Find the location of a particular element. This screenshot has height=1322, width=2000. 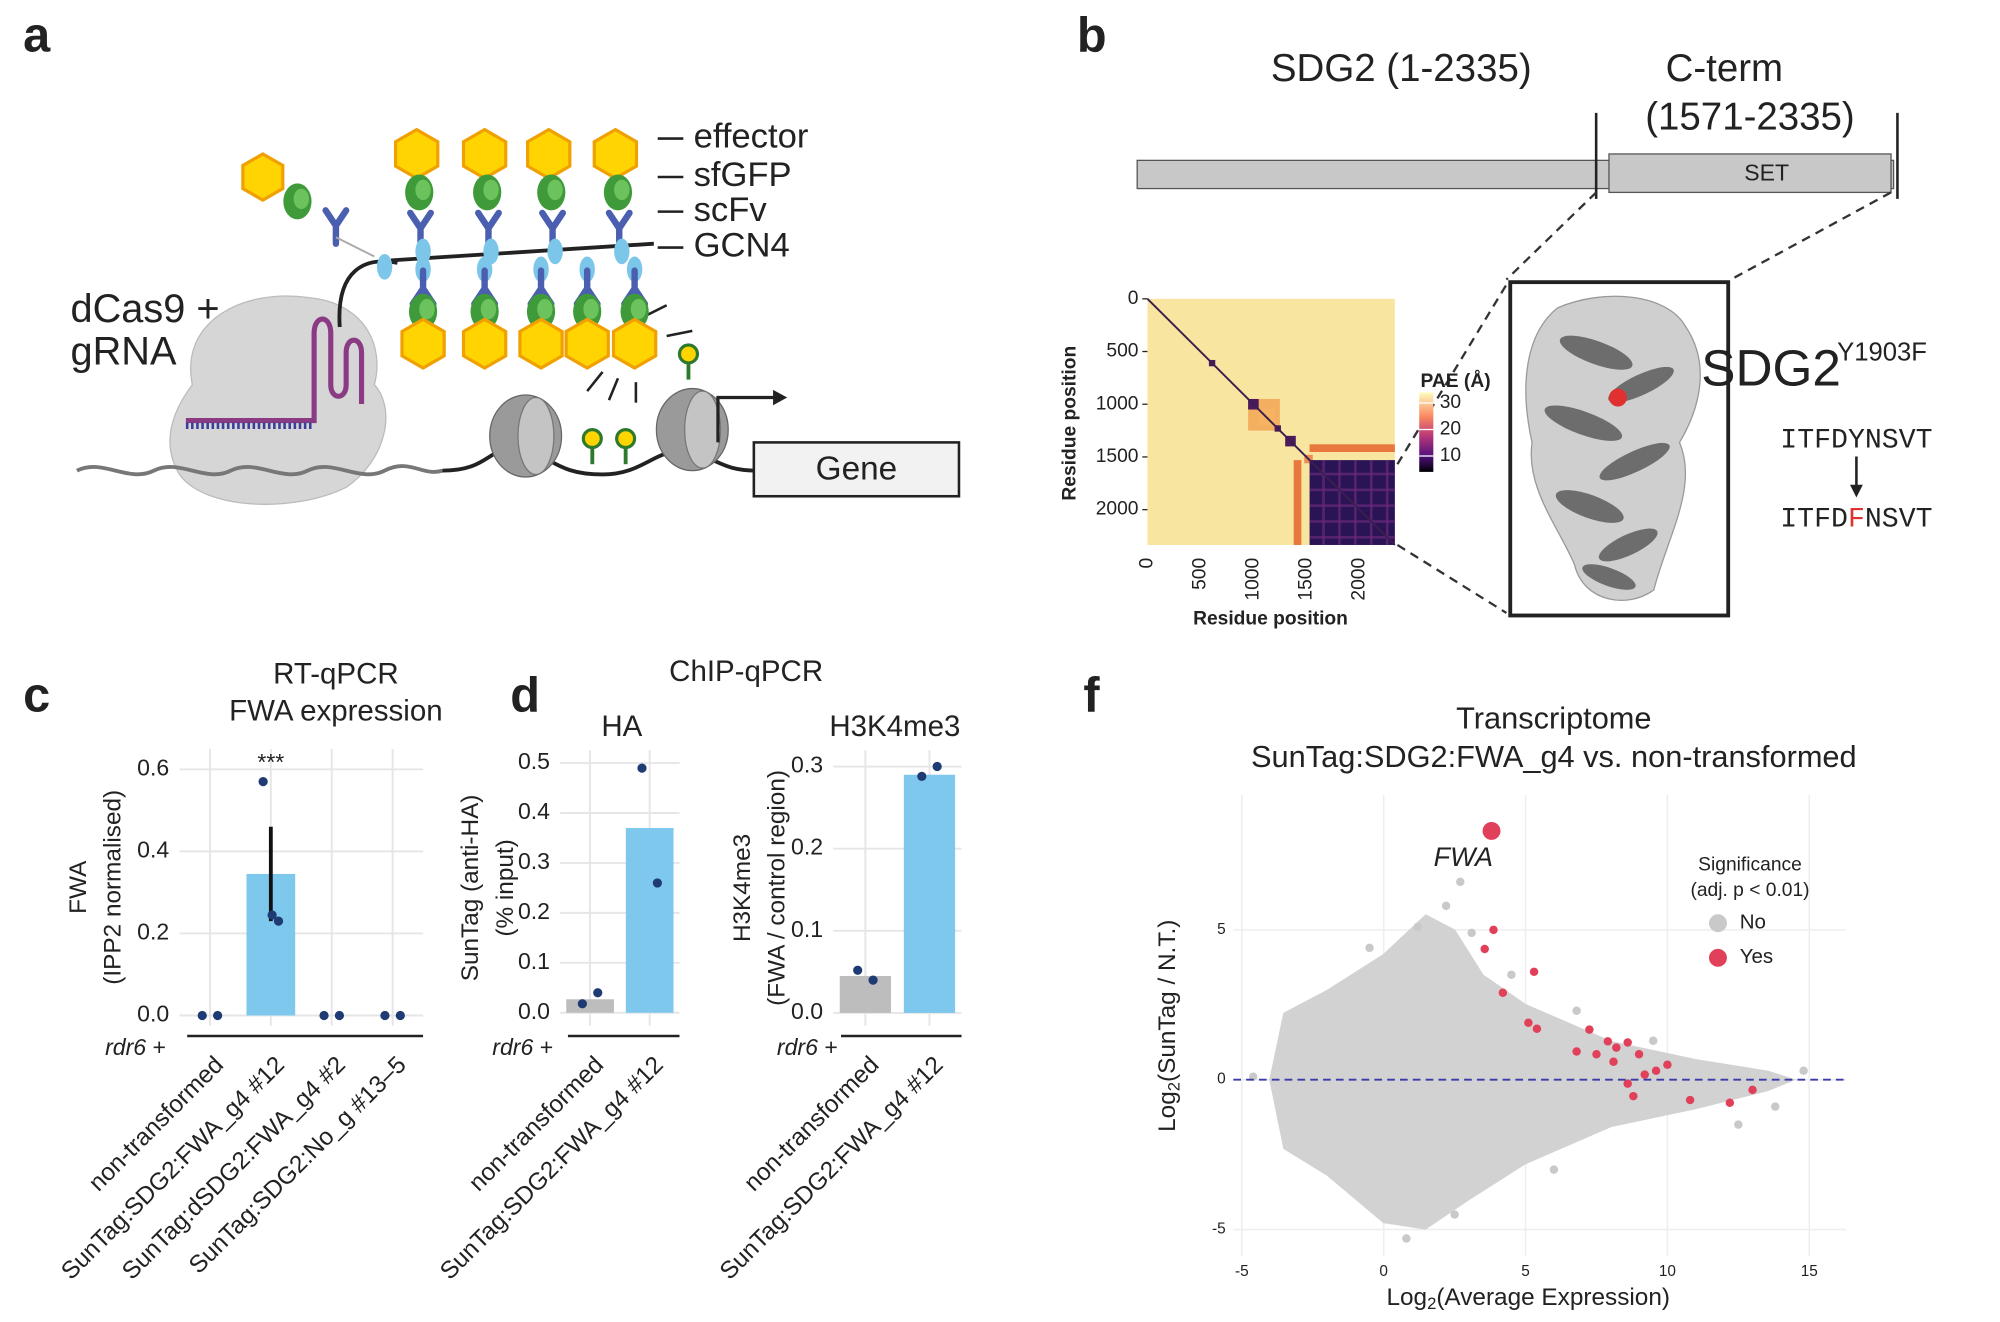

x-axis-label-part: (Average Expression) is located at coordinates (1553, 1297).